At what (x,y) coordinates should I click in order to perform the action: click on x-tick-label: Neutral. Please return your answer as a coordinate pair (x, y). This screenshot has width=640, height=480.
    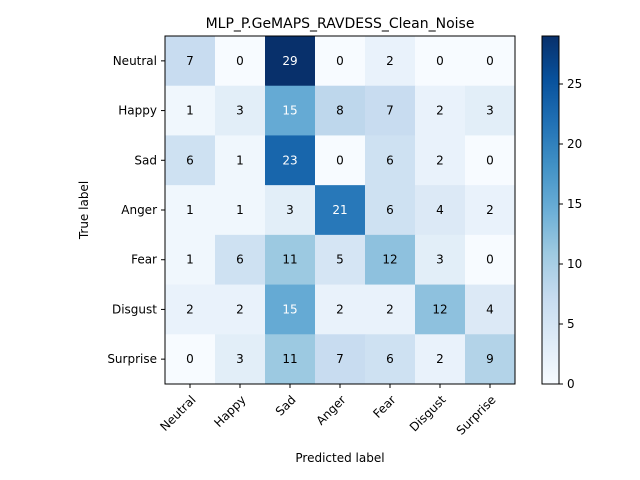
    Looking at the image, I should click on (177, 413).